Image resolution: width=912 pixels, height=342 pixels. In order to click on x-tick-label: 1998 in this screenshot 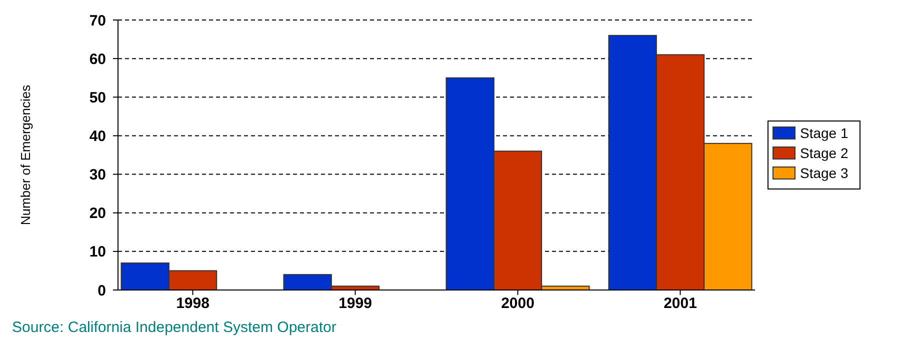, I will do `click(193, 303)`.